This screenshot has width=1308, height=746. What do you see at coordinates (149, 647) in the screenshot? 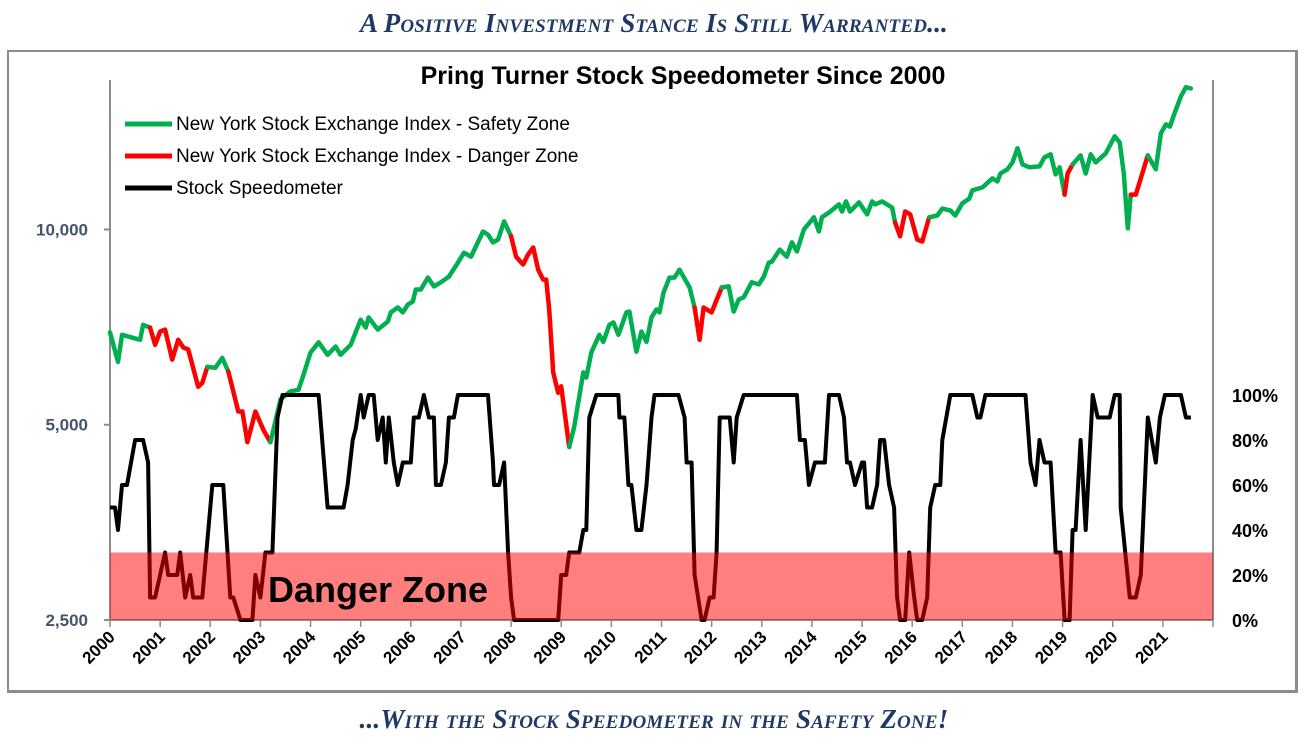
I see `x-axis-tick-label: 2001` at bounding box center [149, 647].